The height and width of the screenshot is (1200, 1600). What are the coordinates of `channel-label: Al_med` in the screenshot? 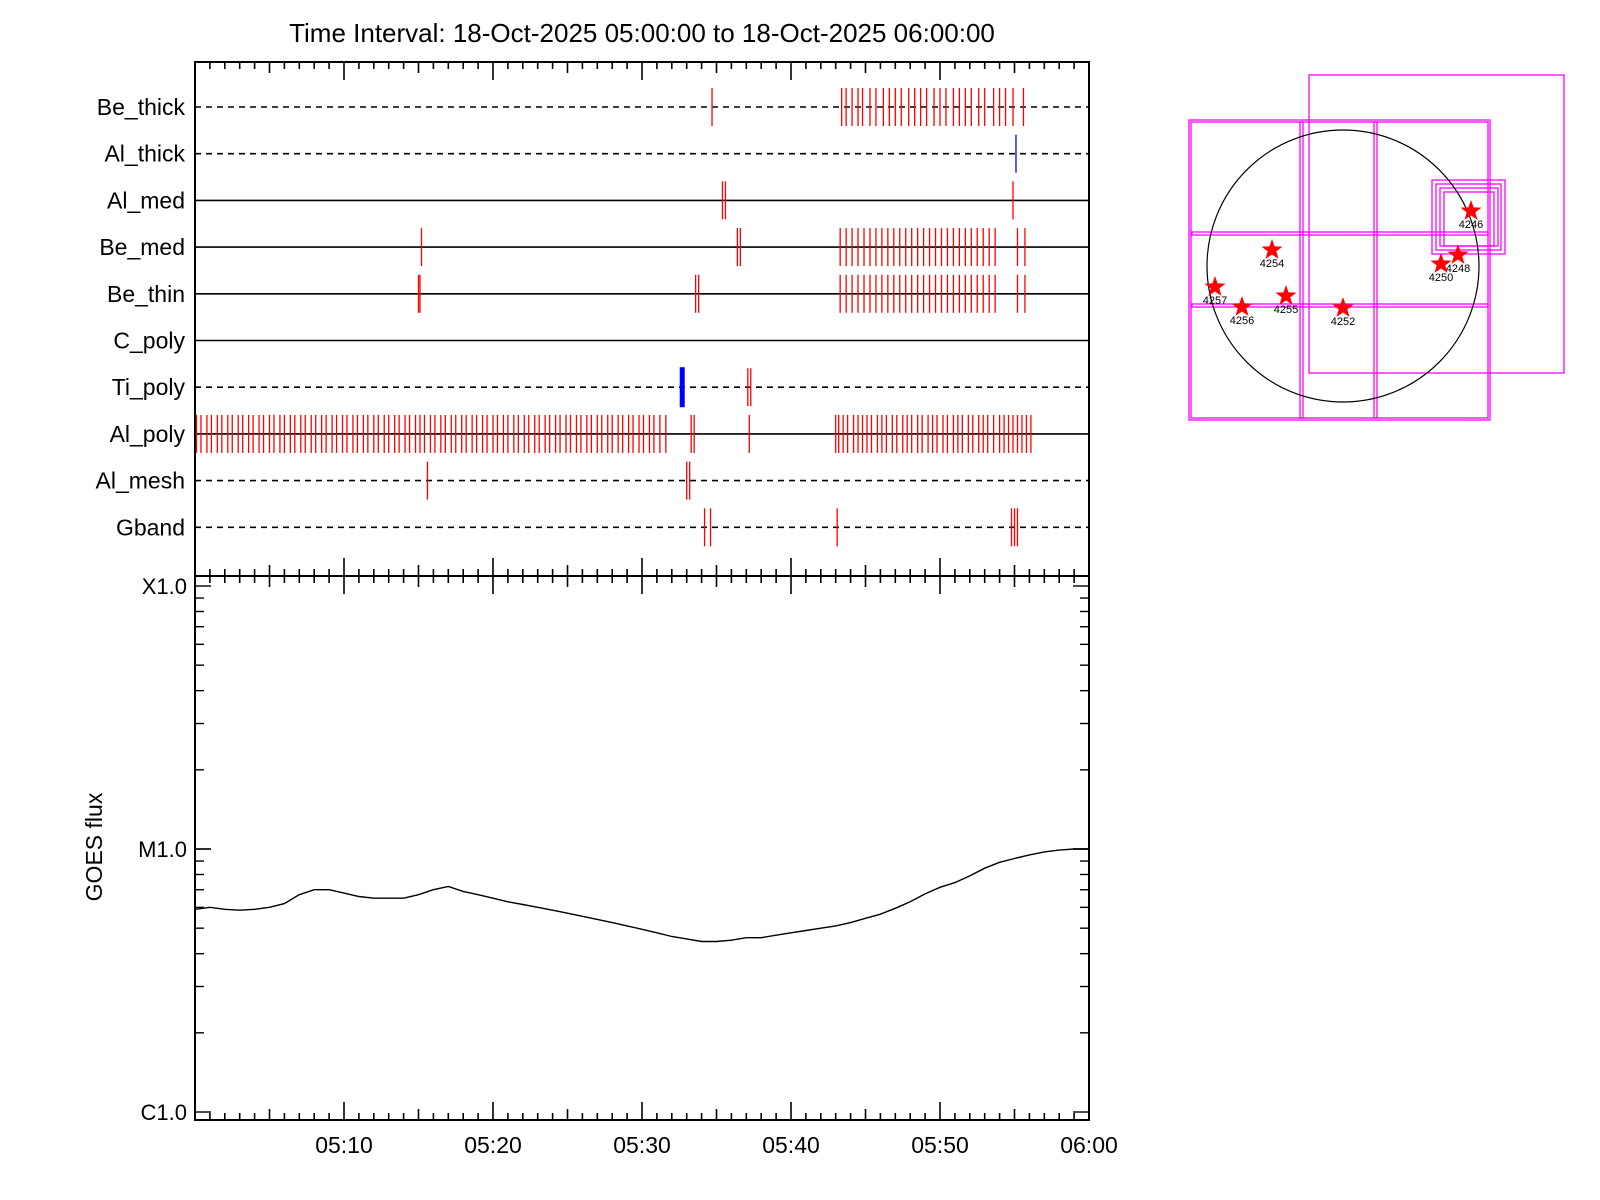 It's located at (146, 200).